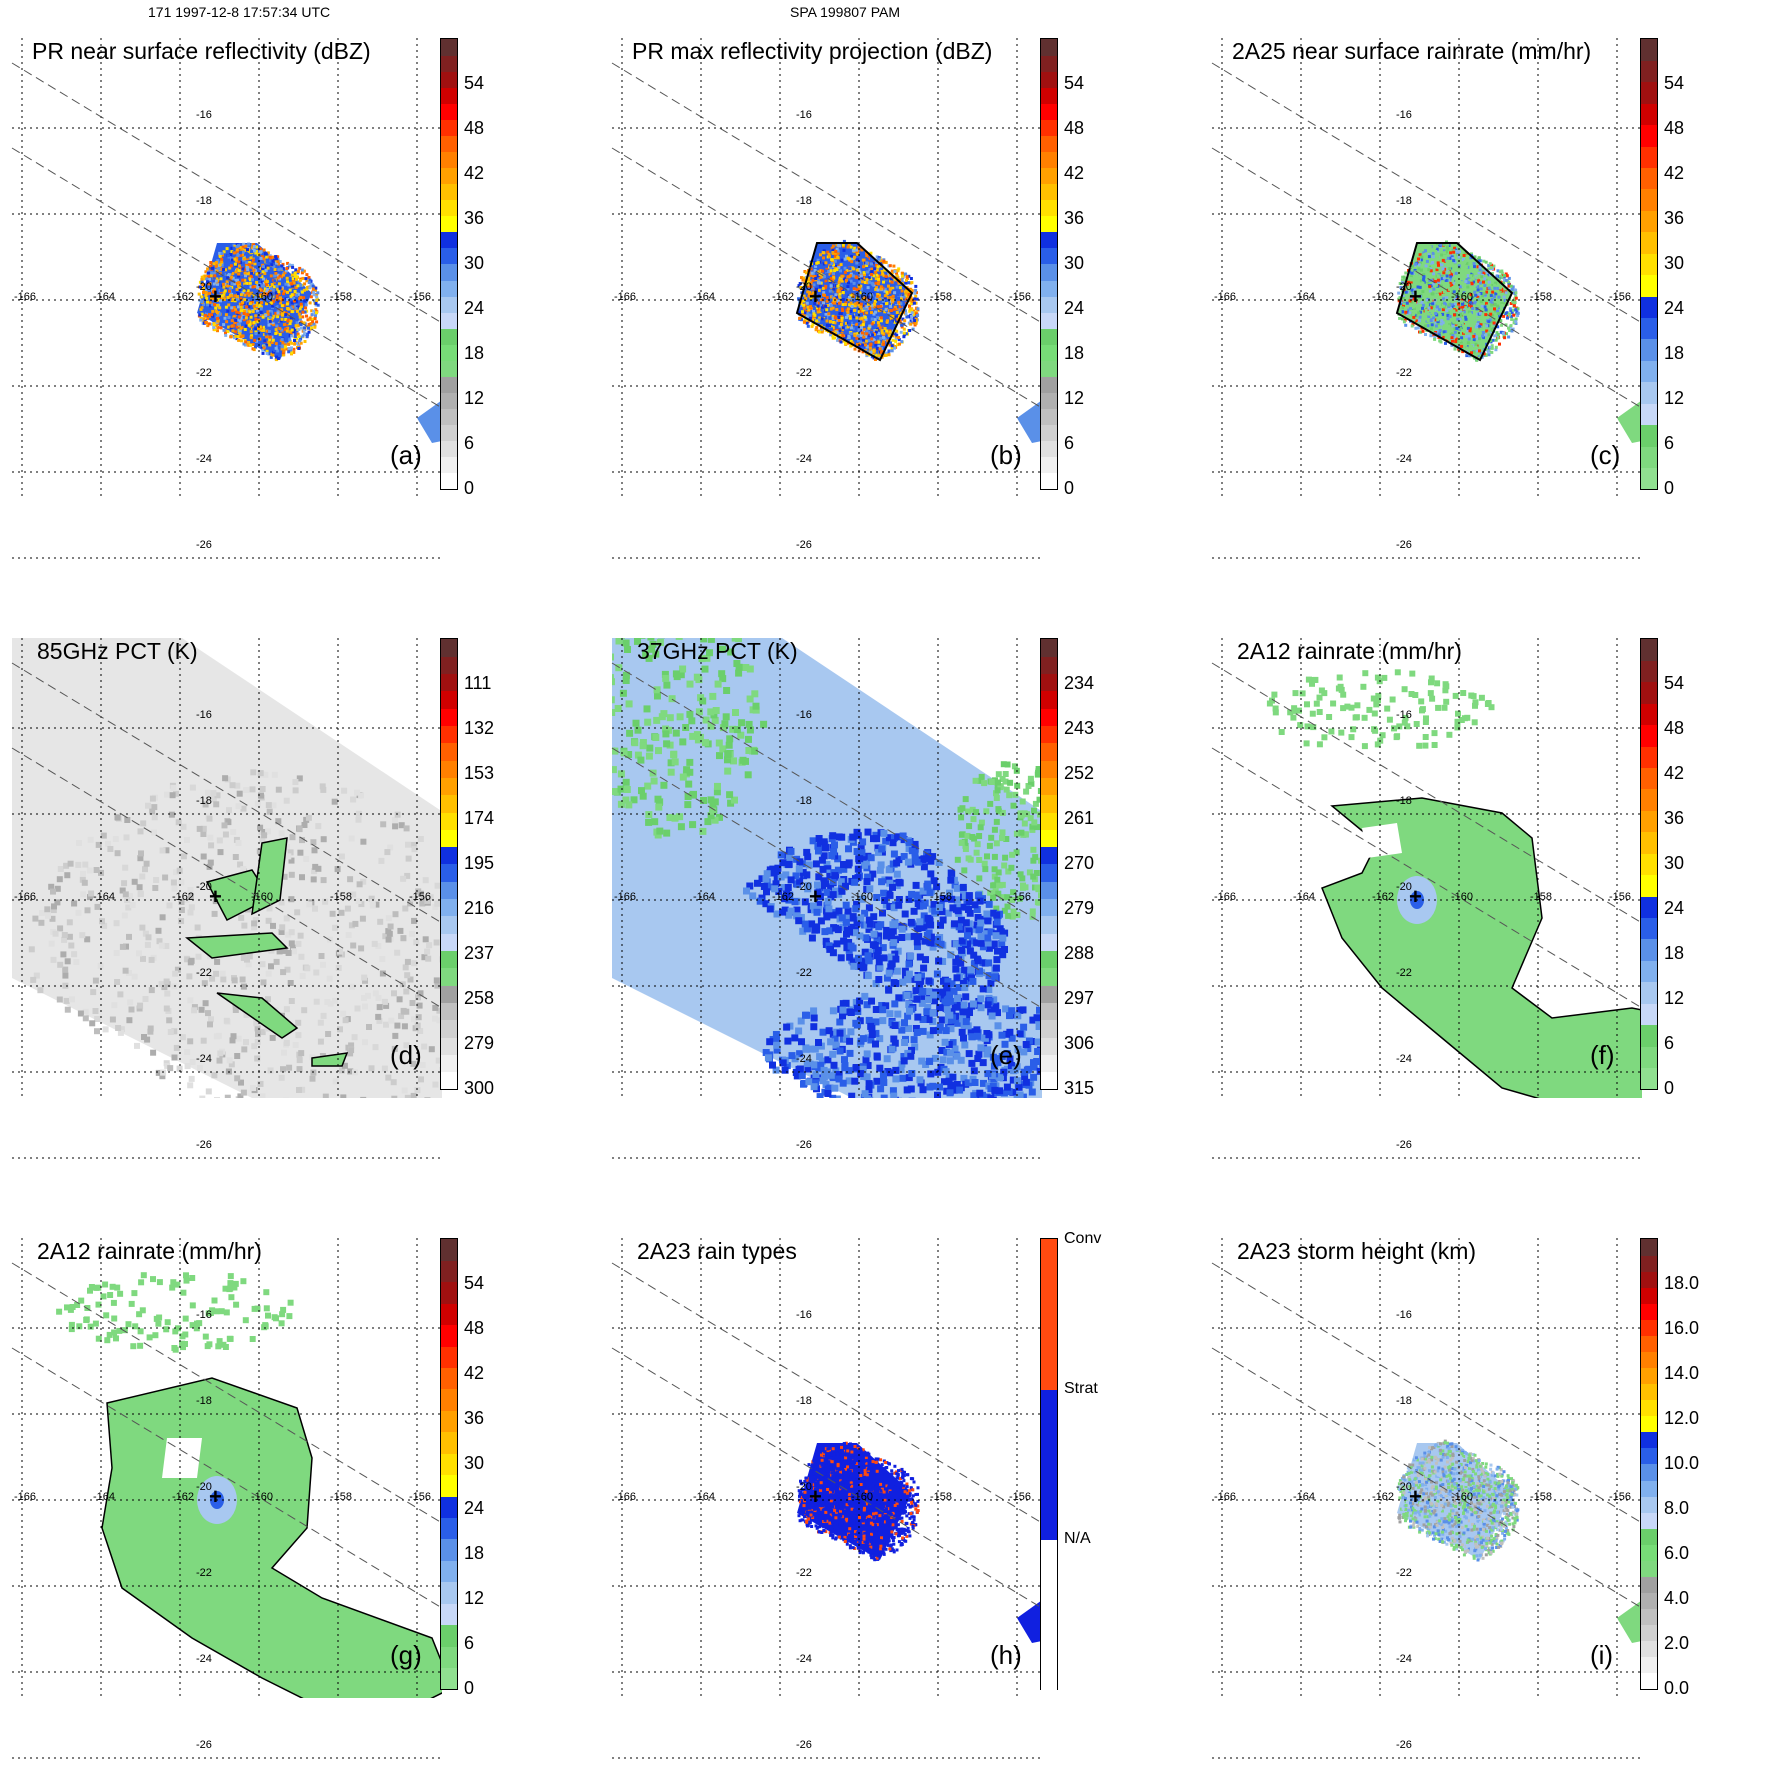  Describe the element at coordinates (625, 297) in the screenshot. I see `longitude-label: -166` at that location.